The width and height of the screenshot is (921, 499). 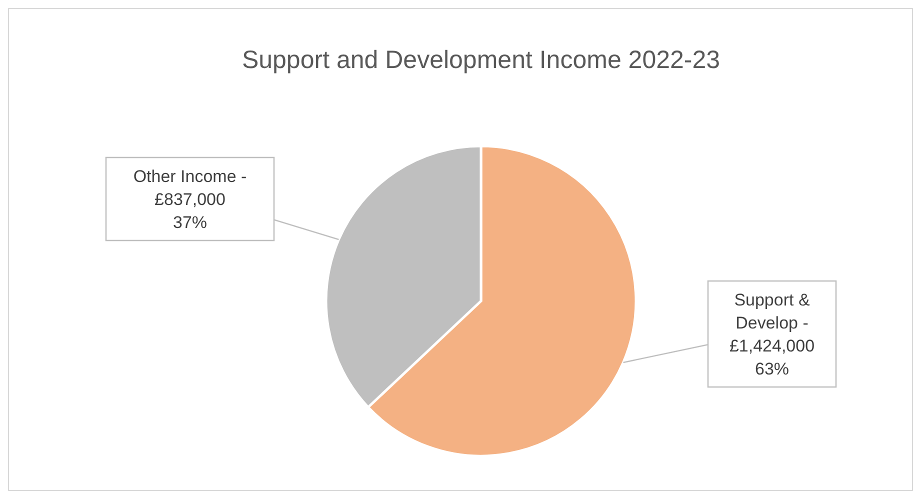 What do you see at coordinates (190, 176) in the screenshot?
I see `slice-label: Other Income -` at bounding box center [190, 176].